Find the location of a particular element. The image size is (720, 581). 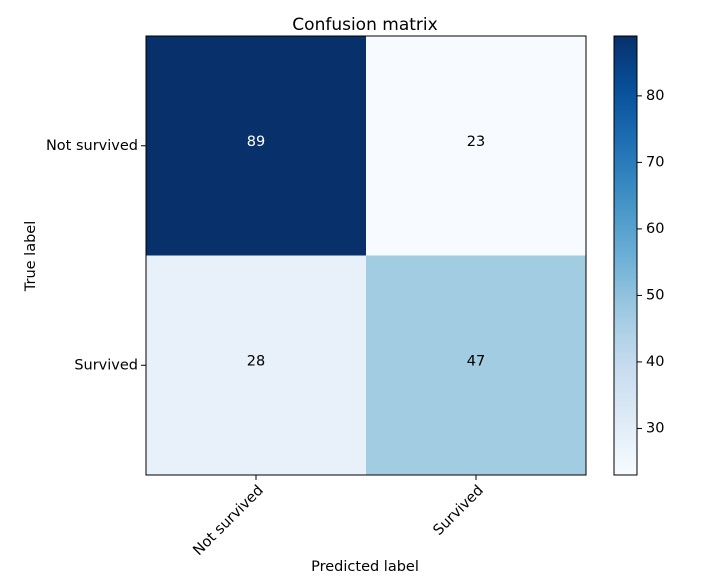

x-tick-label: Not survived is located at coordinates (228, 521).